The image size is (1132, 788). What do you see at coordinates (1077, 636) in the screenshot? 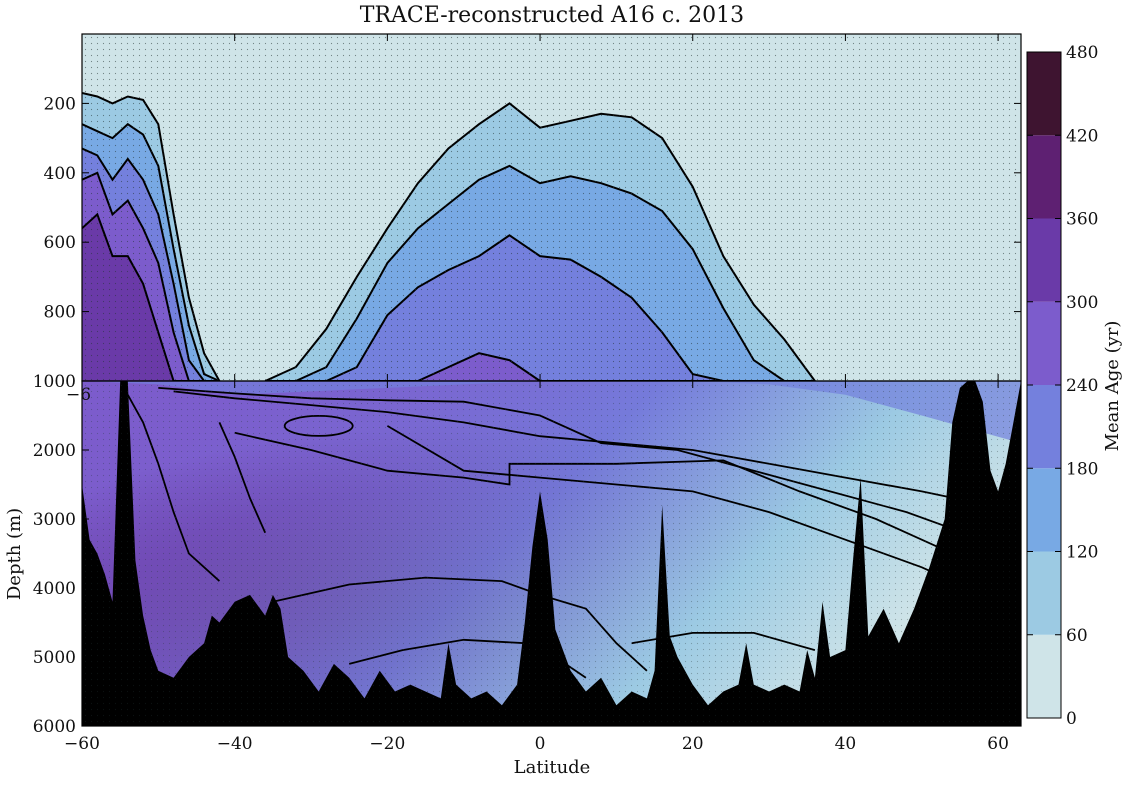
I see `colorbar-tick-label: 60` at bounding box center [1077, 636].